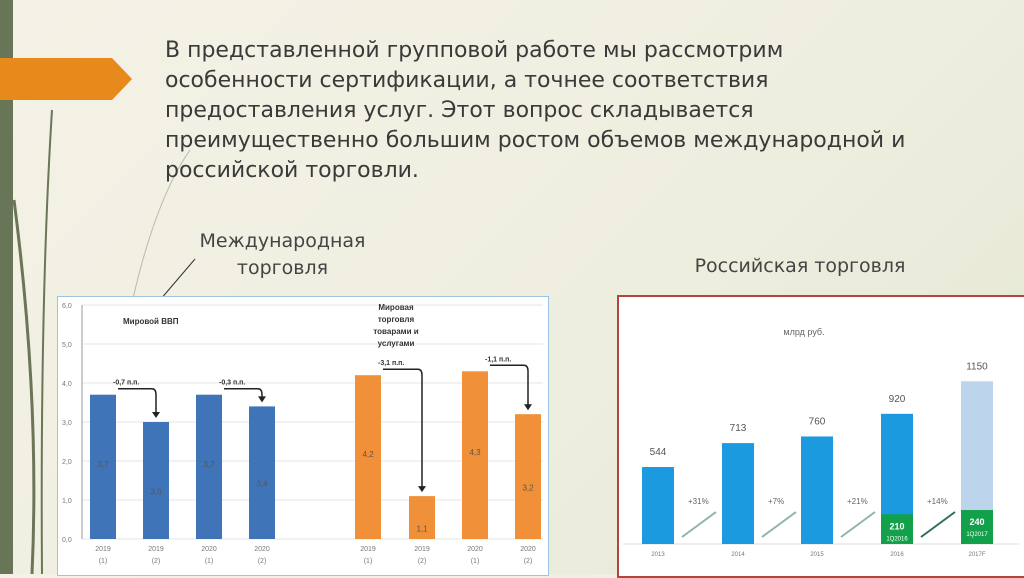 This screenshot has height=578, width=1024. I want to click on bar-value-label: 4,3, so click(475, 452).